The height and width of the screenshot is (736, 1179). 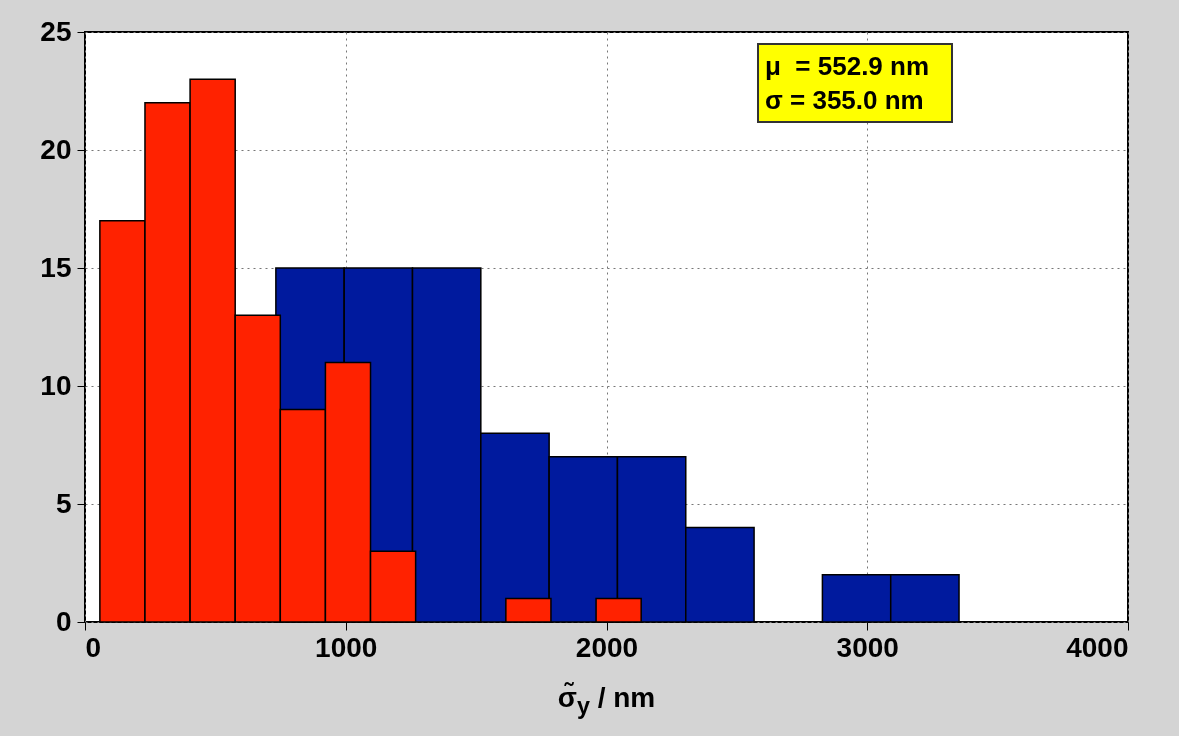 I want to click on x-tick-label: 3000, so click(x=867, y=647).